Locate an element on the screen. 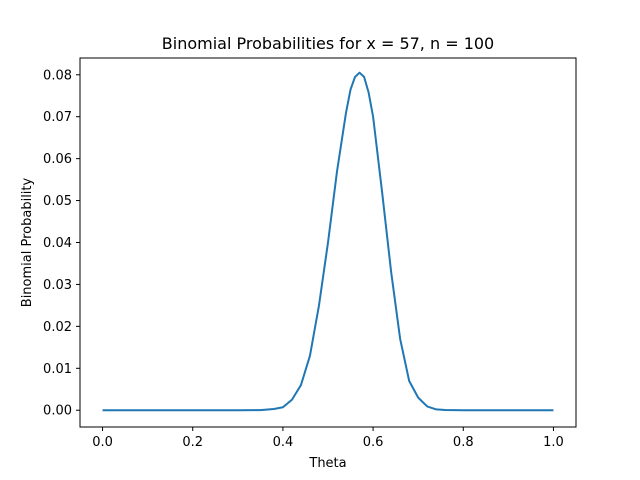 The image size is (640, 480). x-tick-label: 1.0 is located at coordinates (553, 442).